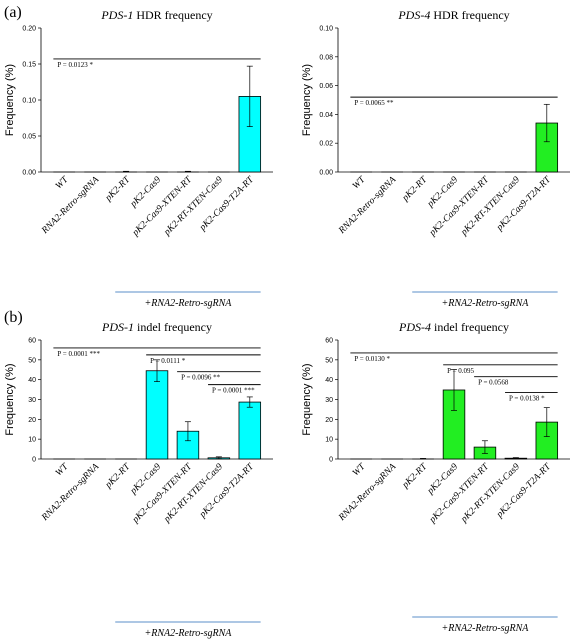 The image size is (583, 640). I want to click on y-tick-label: 0.15, so click(29, 65).